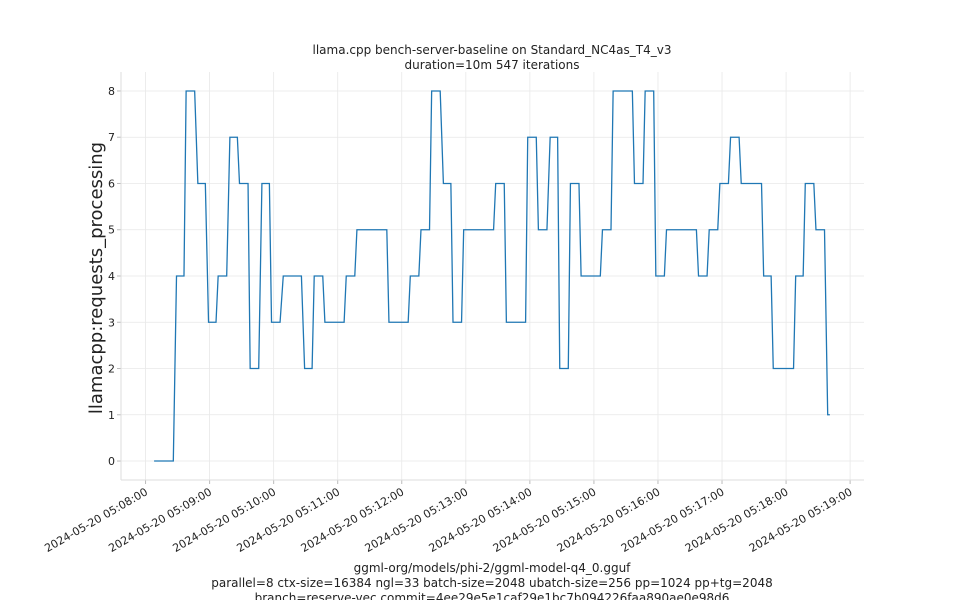 This screenshot has width=960, height=600. Describe the element at coordinates (417, 520) in the screenshot. I see `x-tick-label: 2024-05-20 05:13:00` at that location.